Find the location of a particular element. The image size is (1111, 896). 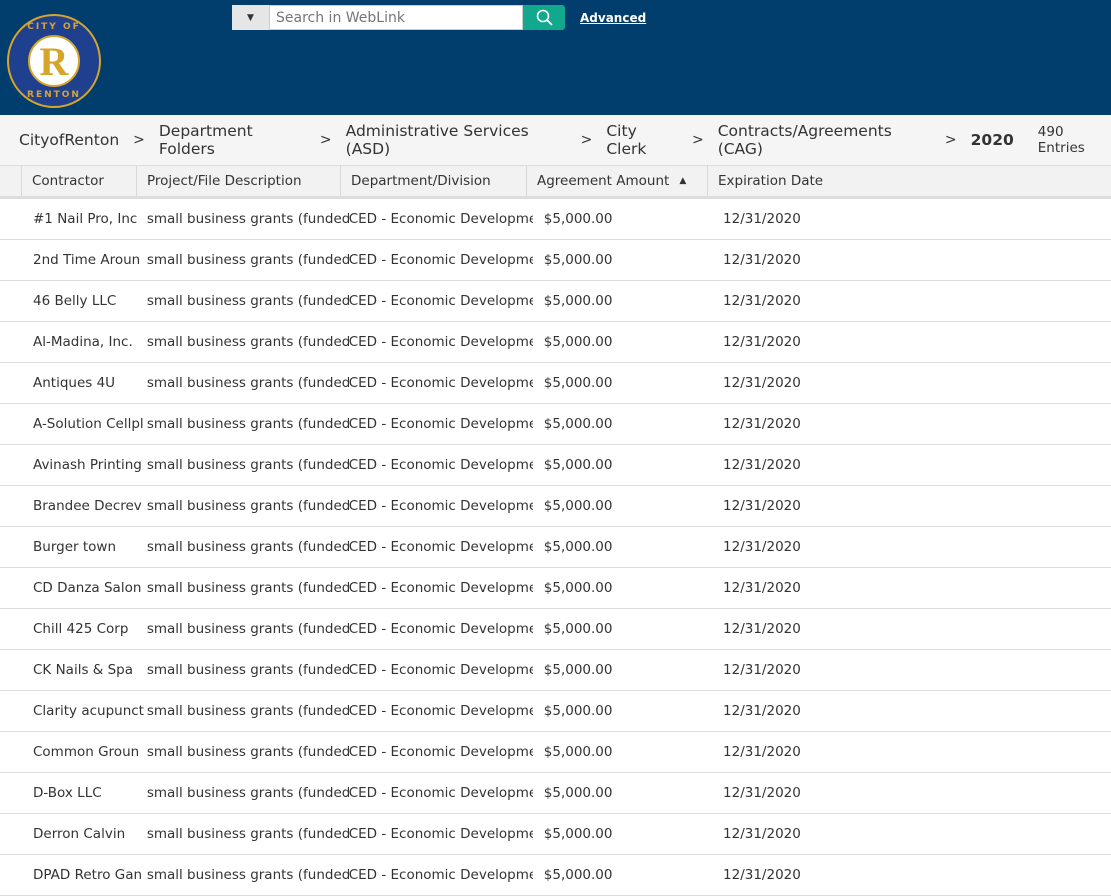

entries-count: 490 Entries is located at coordinates (1061, 140).